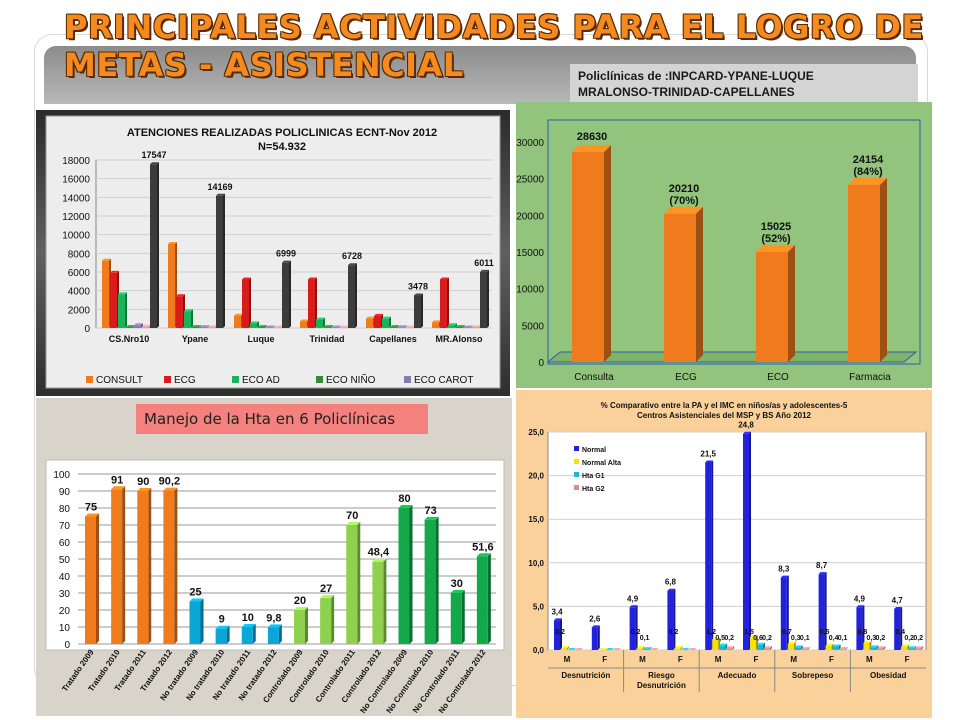  What do you see at coordinates (65, 509) in the screenshot?
I see `y-tick-label: 80` at bounding box center [65, 509].